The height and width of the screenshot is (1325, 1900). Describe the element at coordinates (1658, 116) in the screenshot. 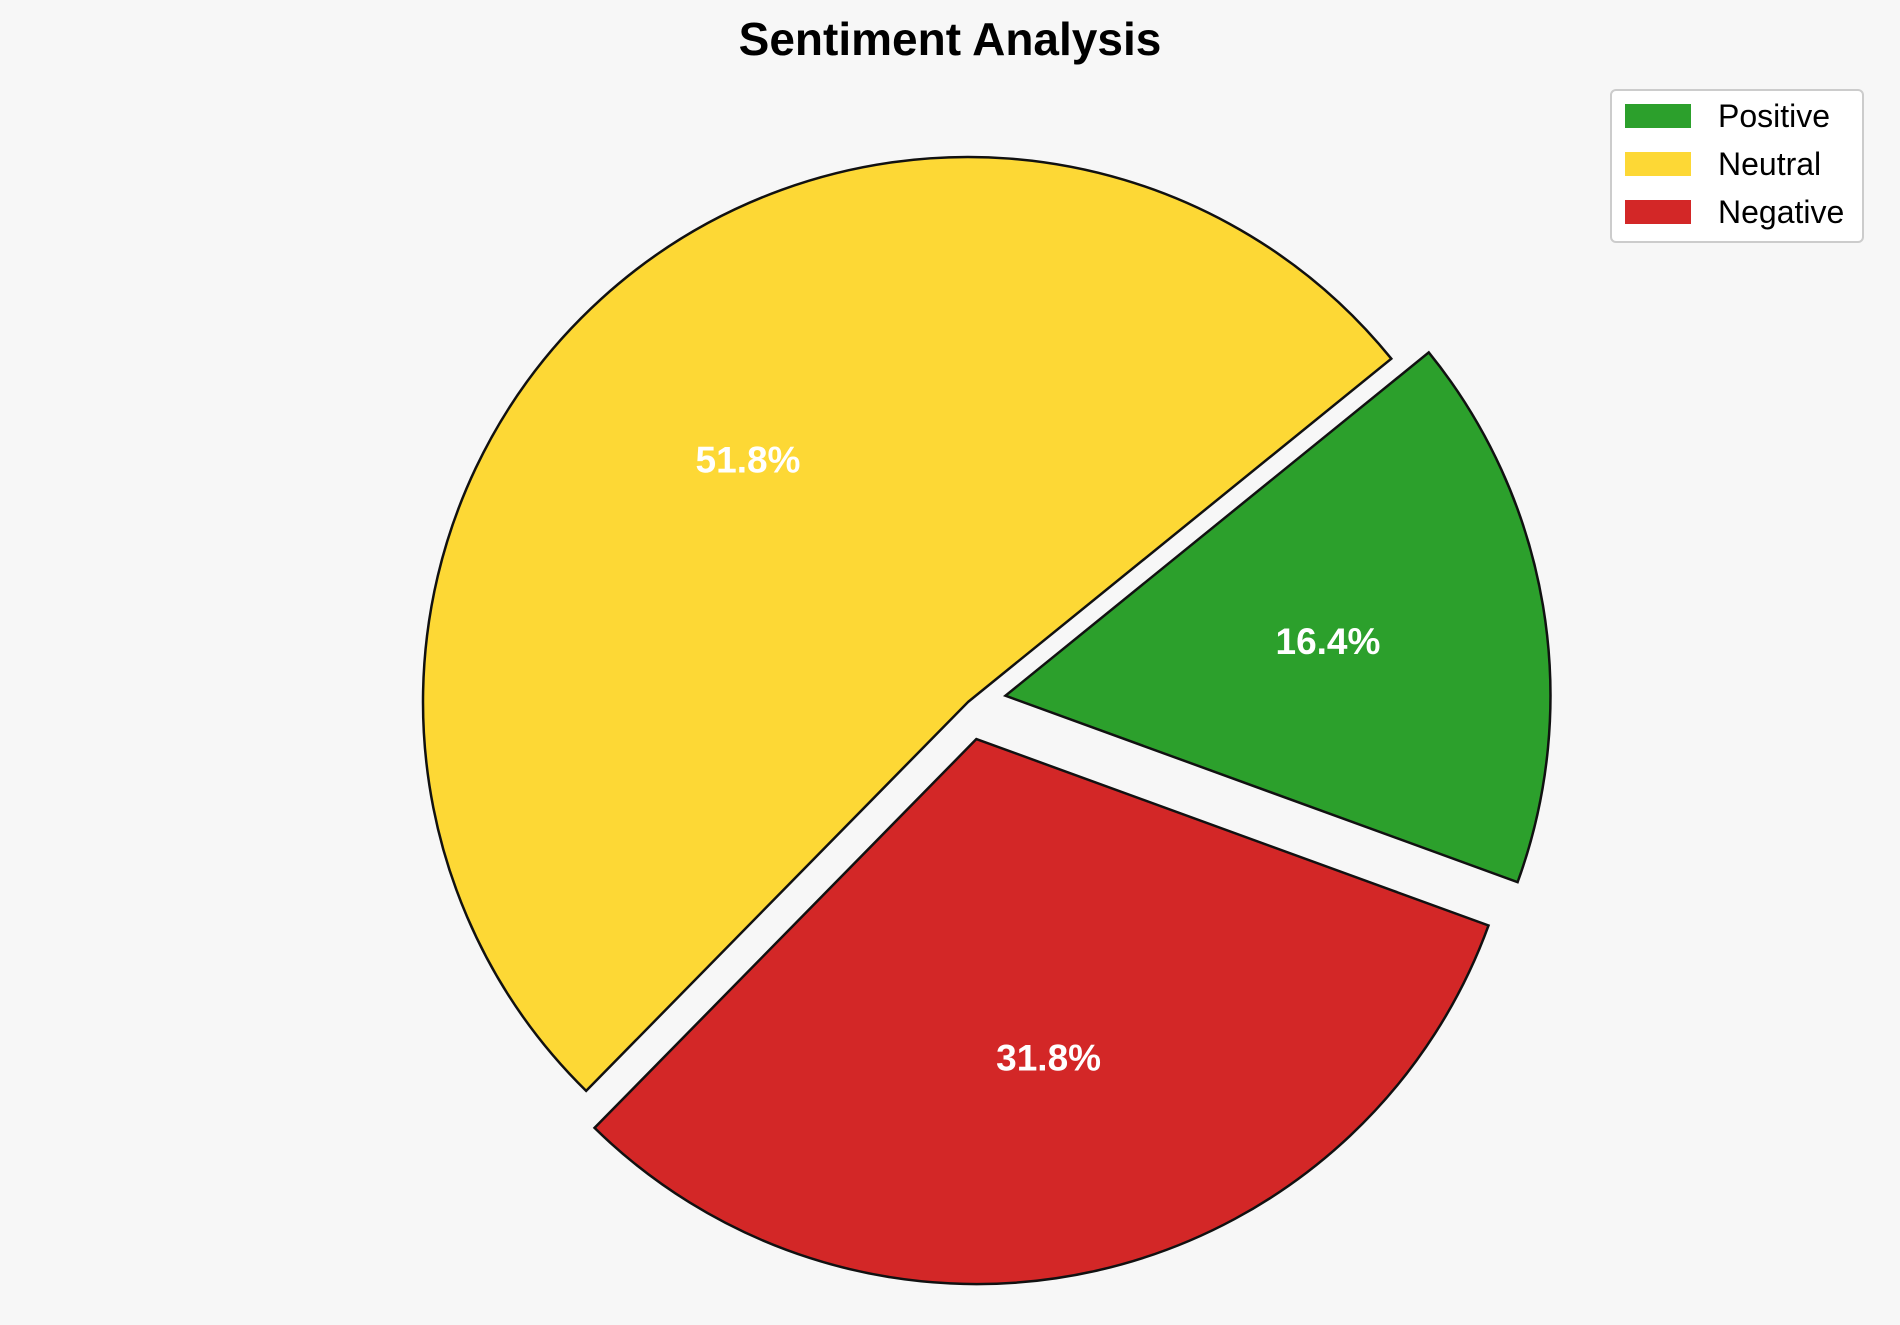

I see `legend-swatch-positive` at that location.